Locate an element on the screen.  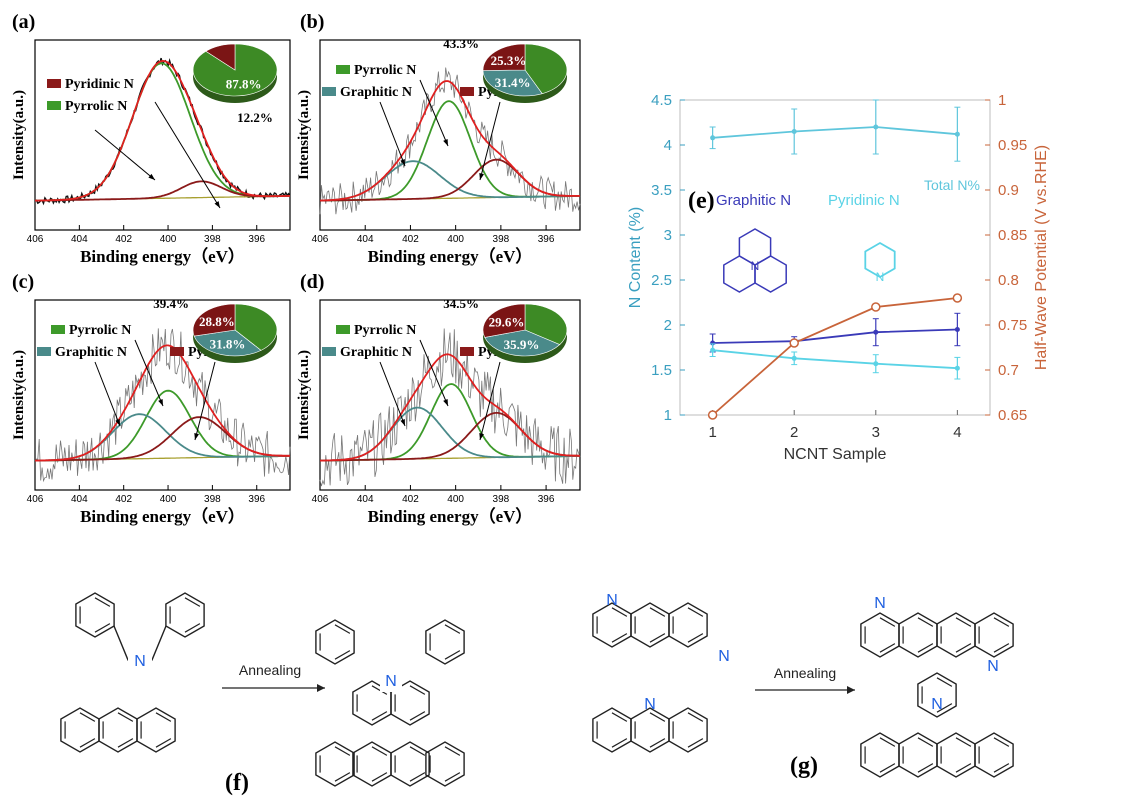
x-tick-label: 396 is located at coordinates (256, 499).